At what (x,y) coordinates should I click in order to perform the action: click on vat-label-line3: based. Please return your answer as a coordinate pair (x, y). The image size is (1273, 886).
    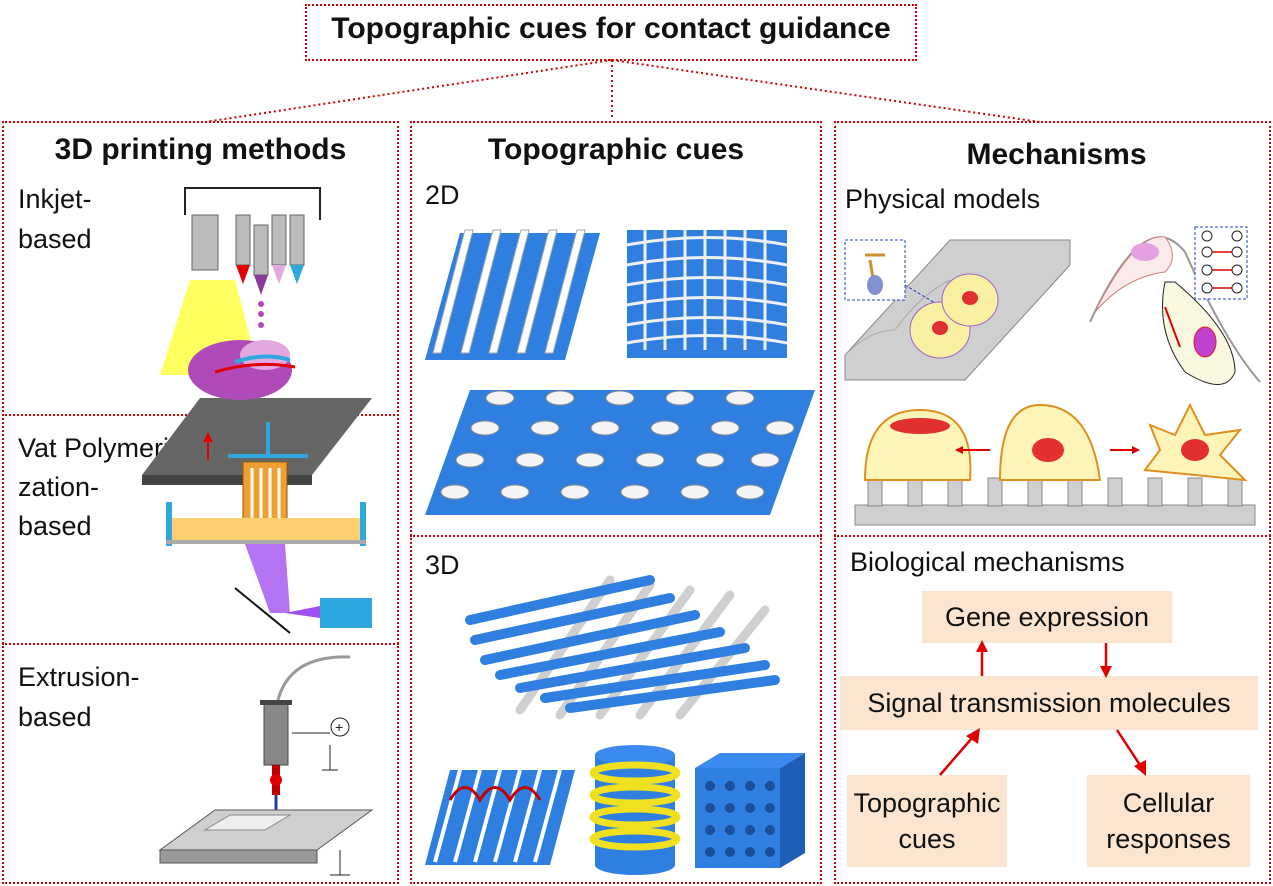
    Looking at the image, I should click on (55, 526).